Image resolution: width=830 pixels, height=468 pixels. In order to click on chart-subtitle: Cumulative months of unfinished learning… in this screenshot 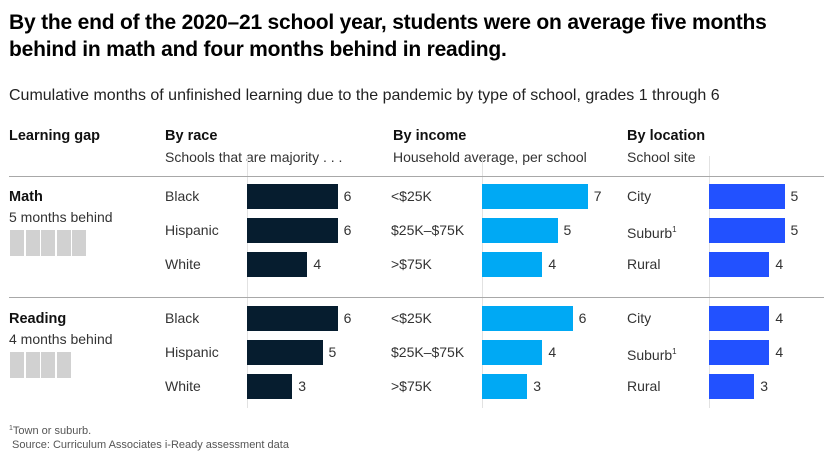, I will do `click(364, 95)`.